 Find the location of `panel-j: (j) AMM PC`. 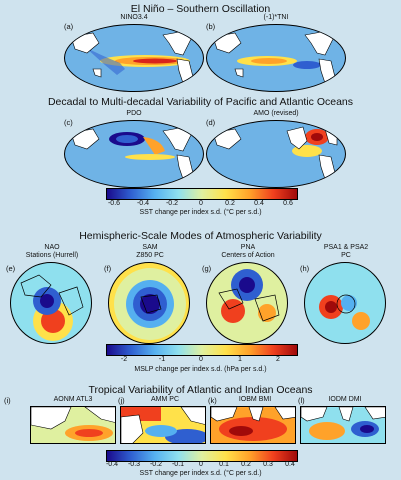

panel-j: (j) AMM PC is located at coordinates (163, 420).